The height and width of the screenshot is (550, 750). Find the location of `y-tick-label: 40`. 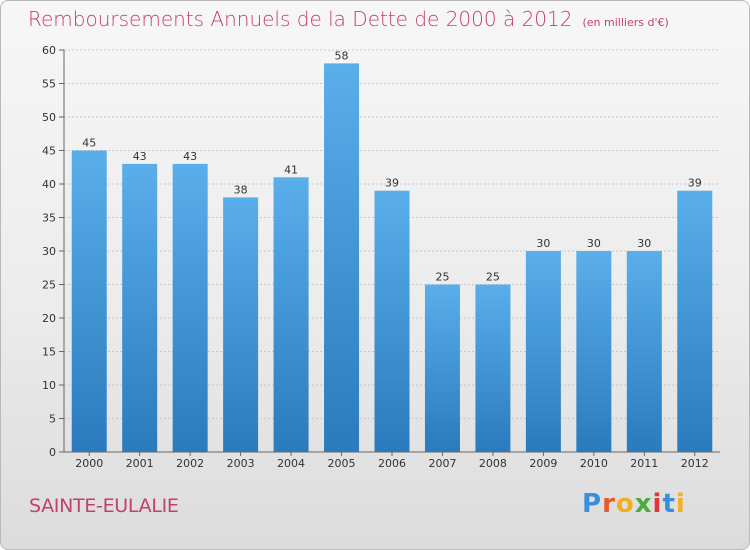

y-tick-label: 40 is located at coordinates (49, 184).